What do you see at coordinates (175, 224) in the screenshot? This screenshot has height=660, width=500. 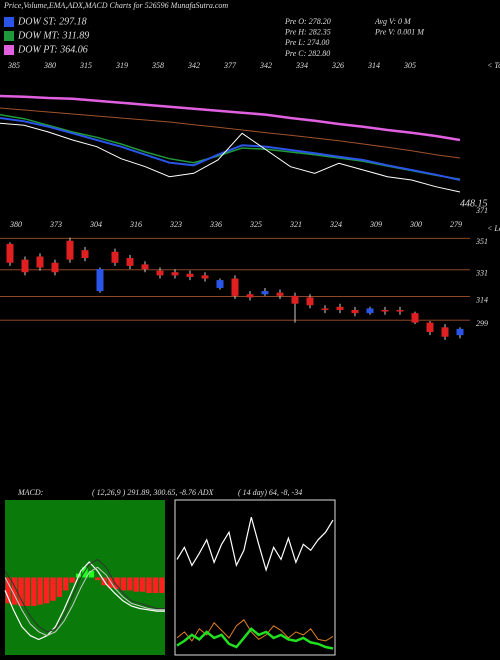 I see `date-label: 323` at bounding box center [175, 224].